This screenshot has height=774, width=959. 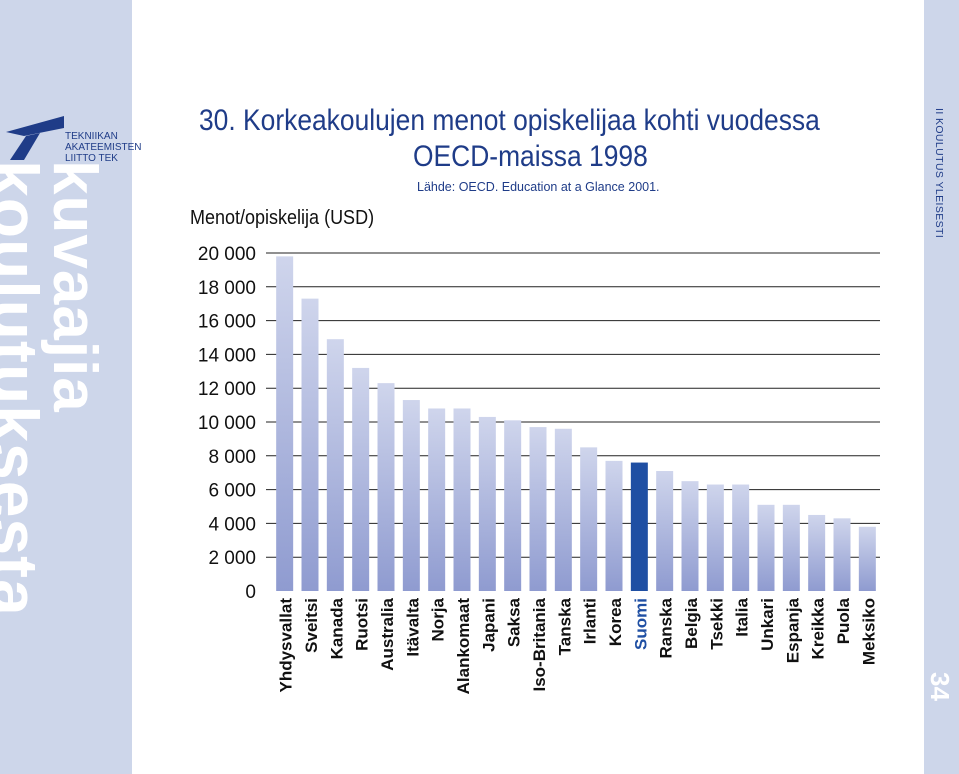 I want to click on bar-tanska, so click(x=563, y=509).